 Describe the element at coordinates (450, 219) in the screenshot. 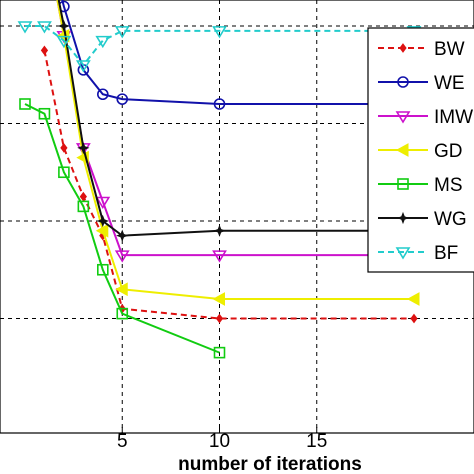

I see `legend-label: WG` at that location.